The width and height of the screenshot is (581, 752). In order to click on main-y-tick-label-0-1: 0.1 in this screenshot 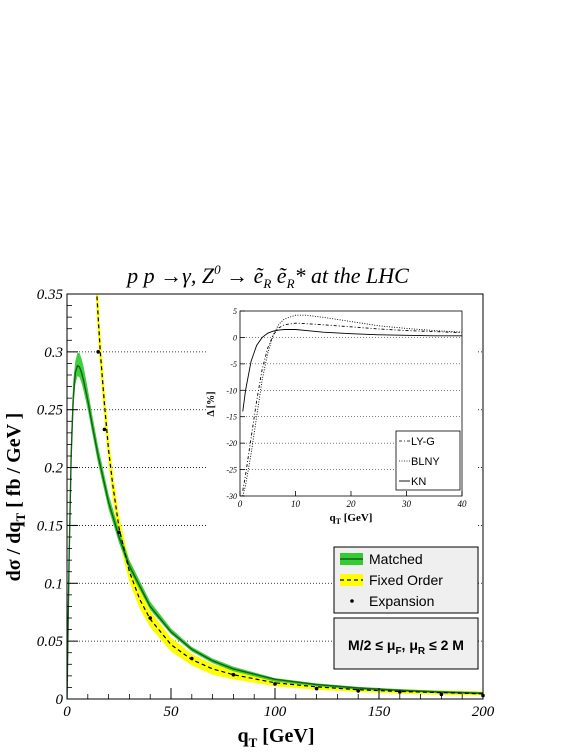, I will do `click(53, 584)`.